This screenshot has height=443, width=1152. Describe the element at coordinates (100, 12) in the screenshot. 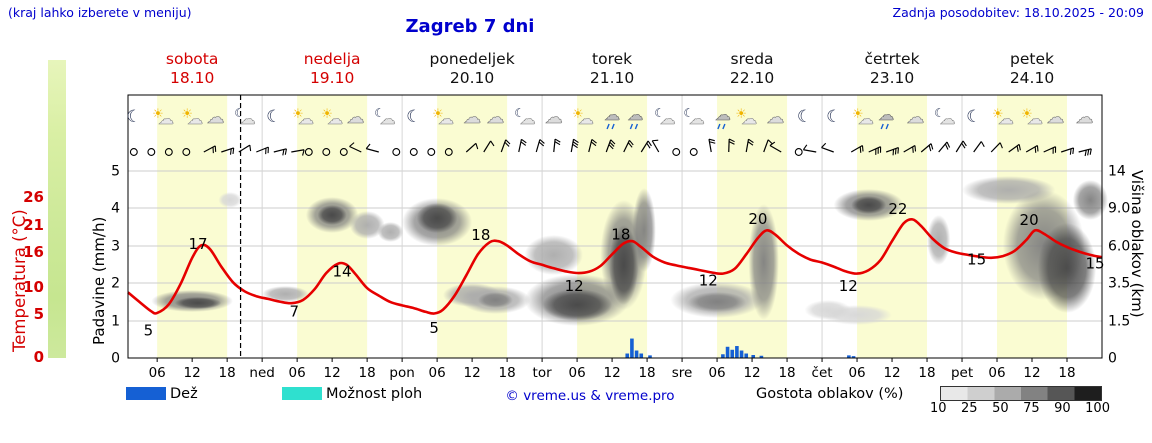

I see `menu-hint: (kraj lahko izberete v meniju)` at that location.